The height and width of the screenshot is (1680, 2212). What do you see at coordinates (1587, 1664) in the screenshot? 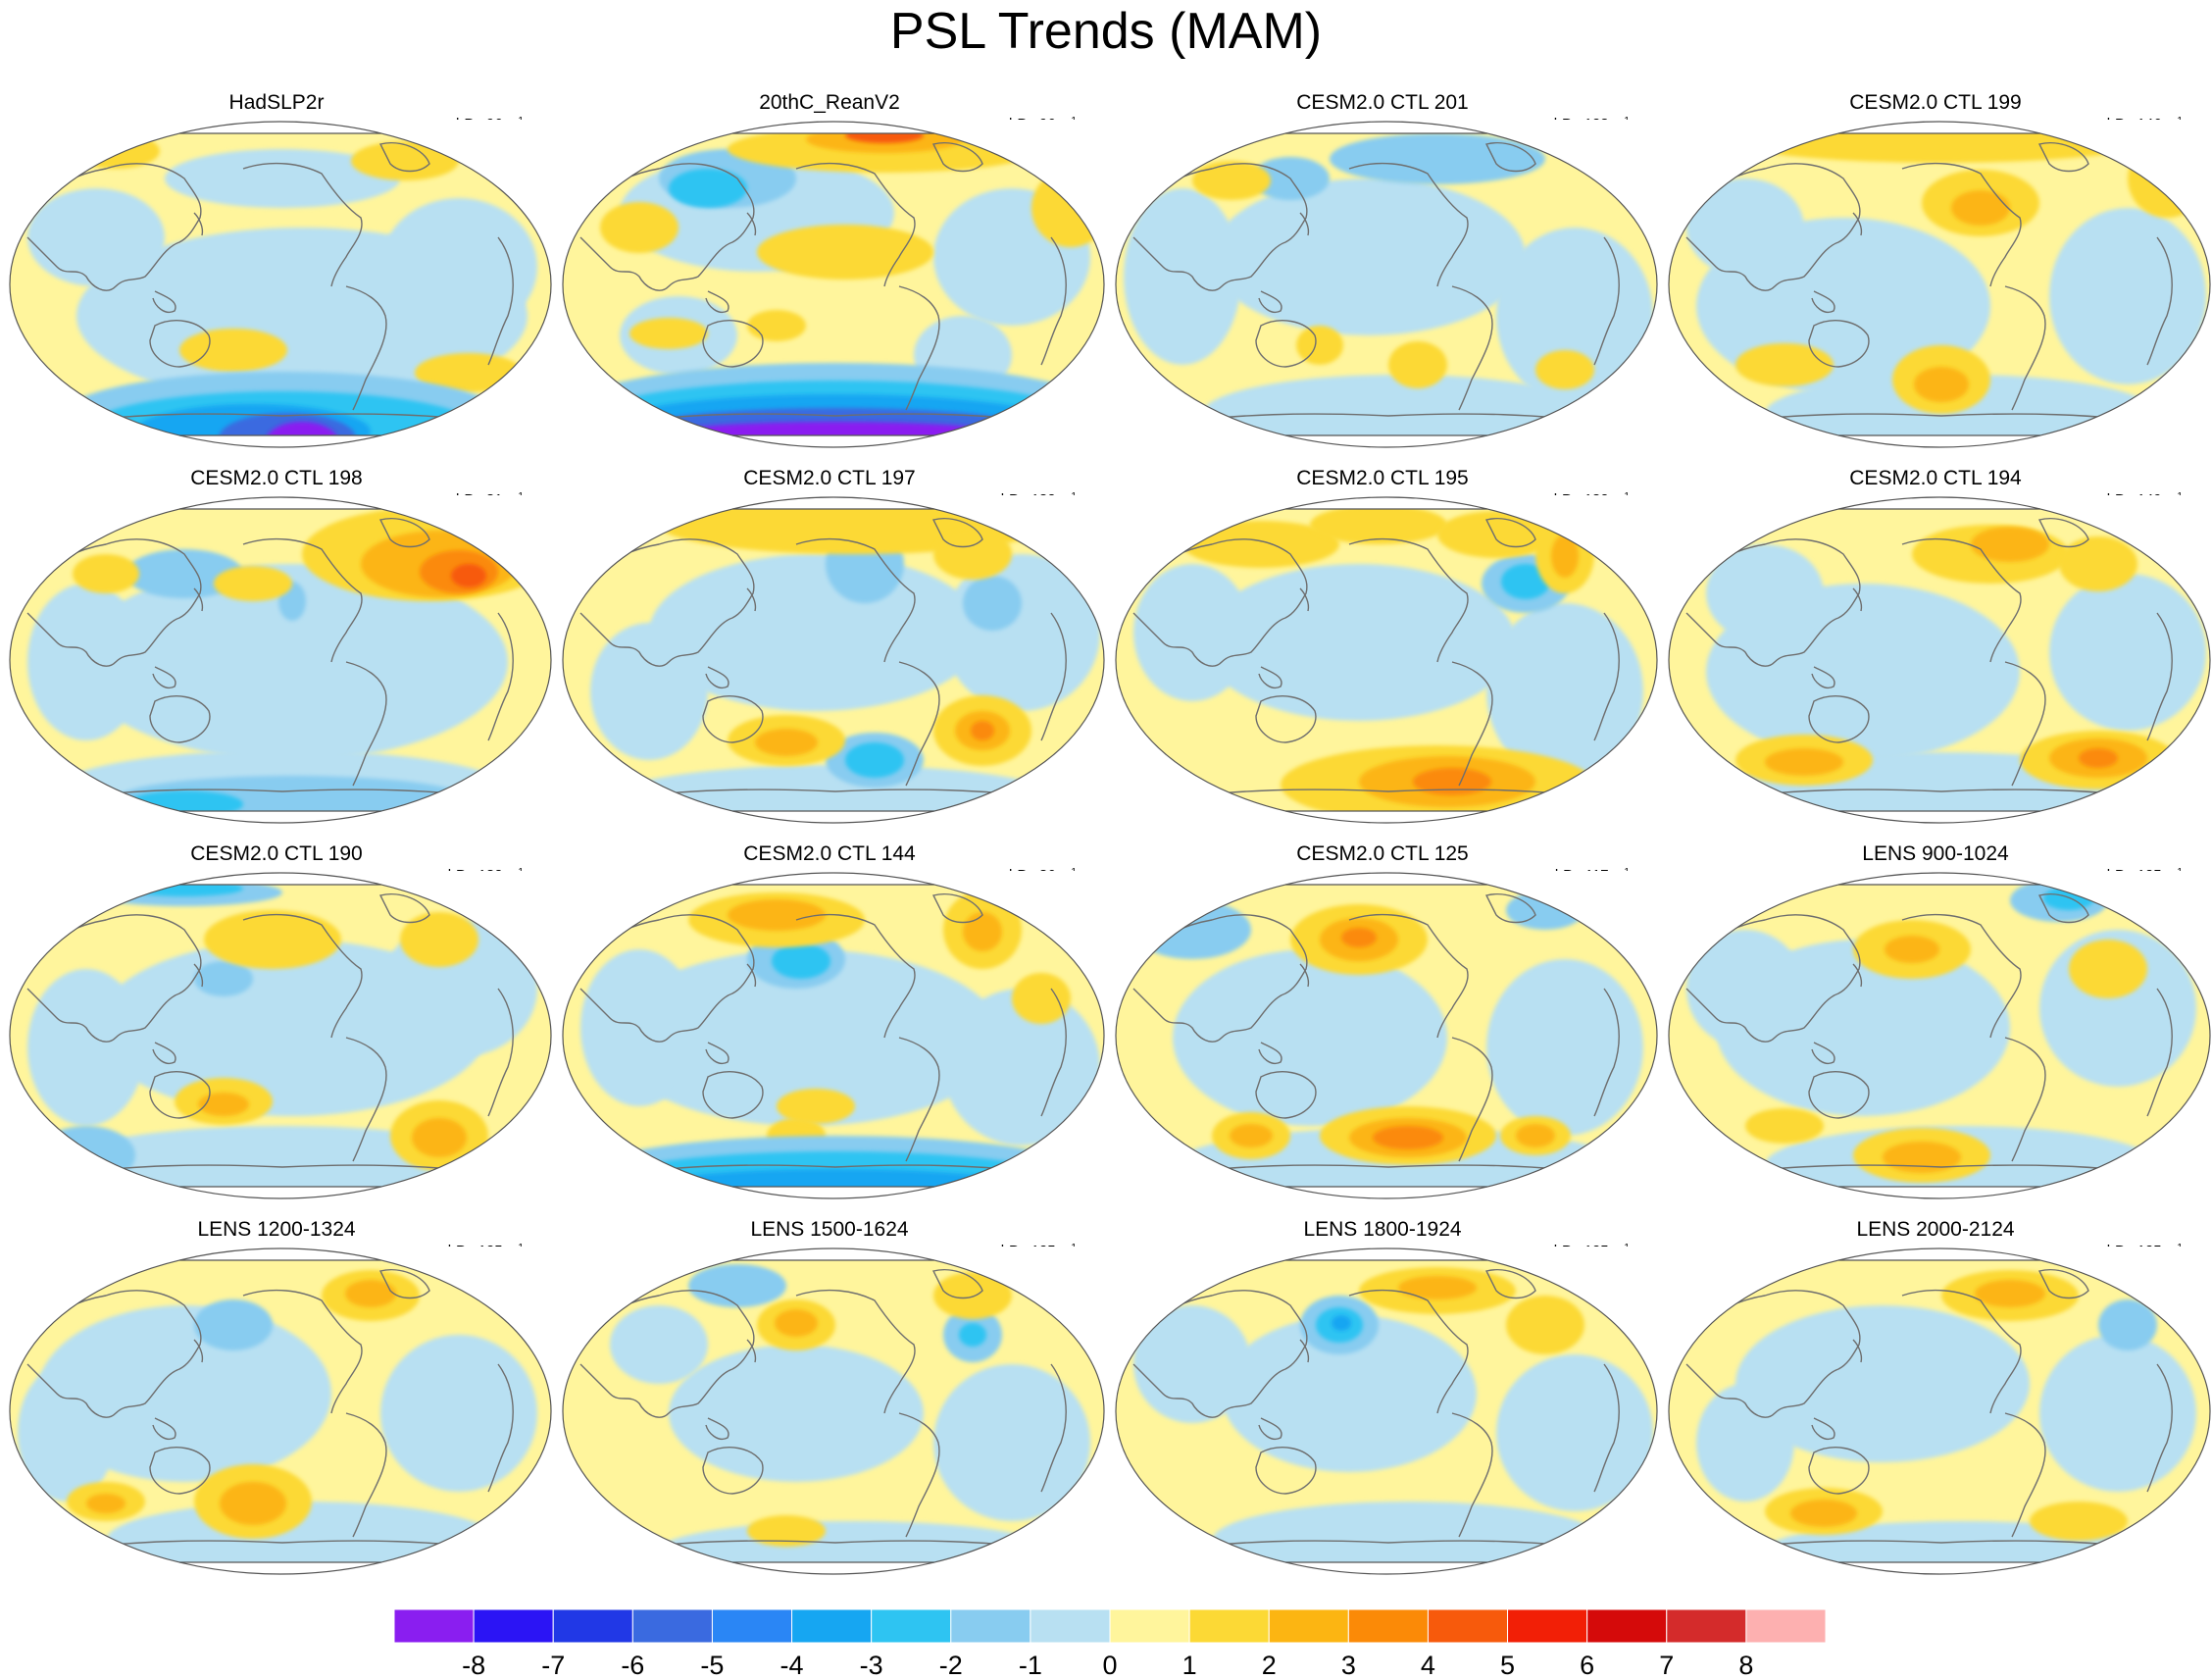
I see `colorbar-label: 6` at bounding box center [1587, 1664].